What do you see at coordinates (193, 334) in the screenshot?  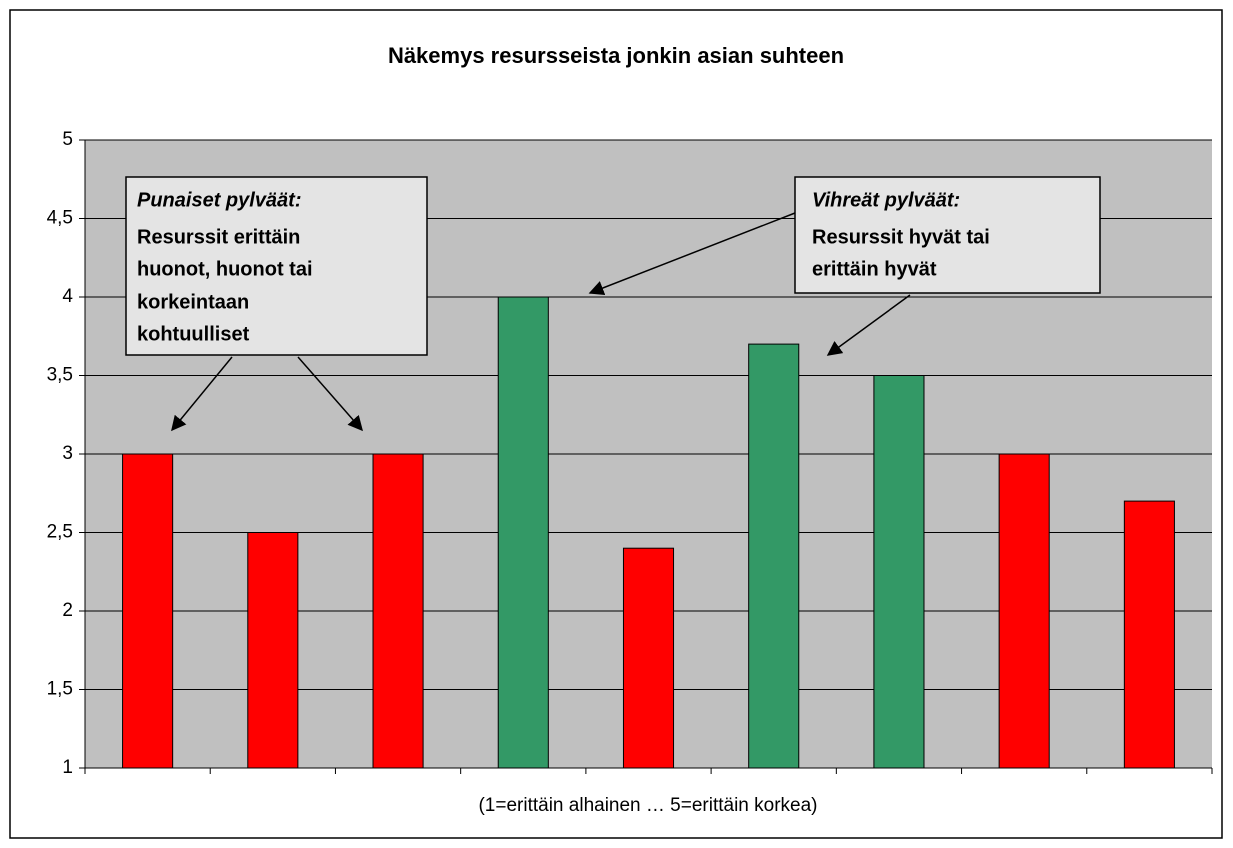 I see `annotation-line: kohtuulliset` at bounding box center [193, 334].